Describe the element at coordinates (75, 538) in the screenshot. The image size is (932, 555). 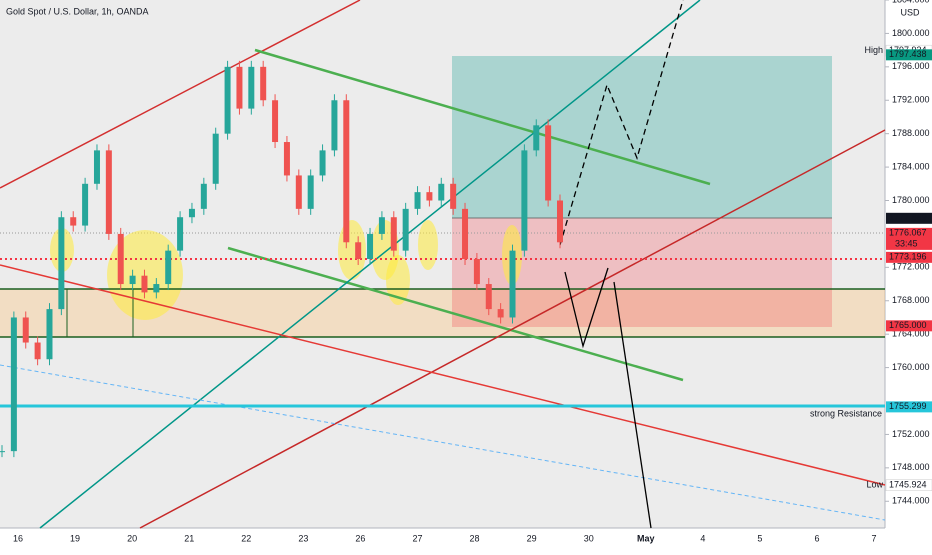
I see `x-tick-label: 19` at that location.